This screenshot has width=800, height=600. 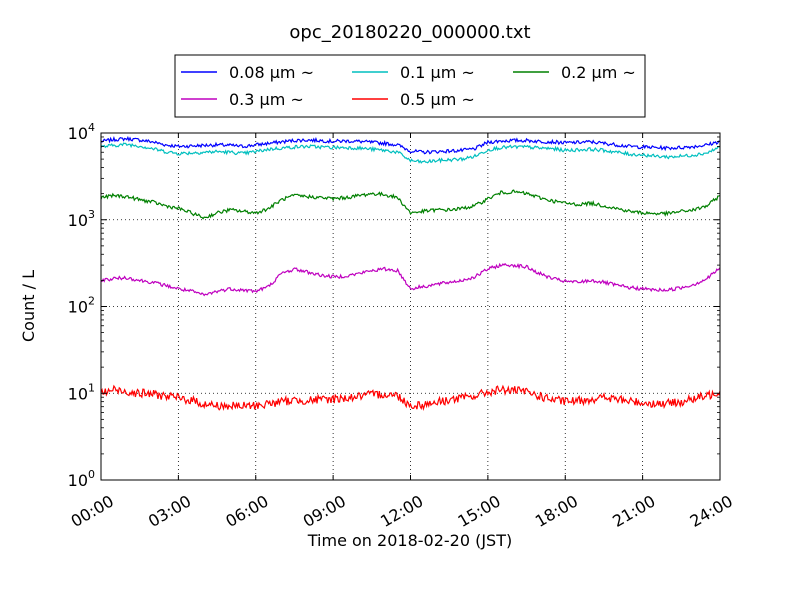 I want to click on y-tick-label: 10¹, so click(x=81, y=392).